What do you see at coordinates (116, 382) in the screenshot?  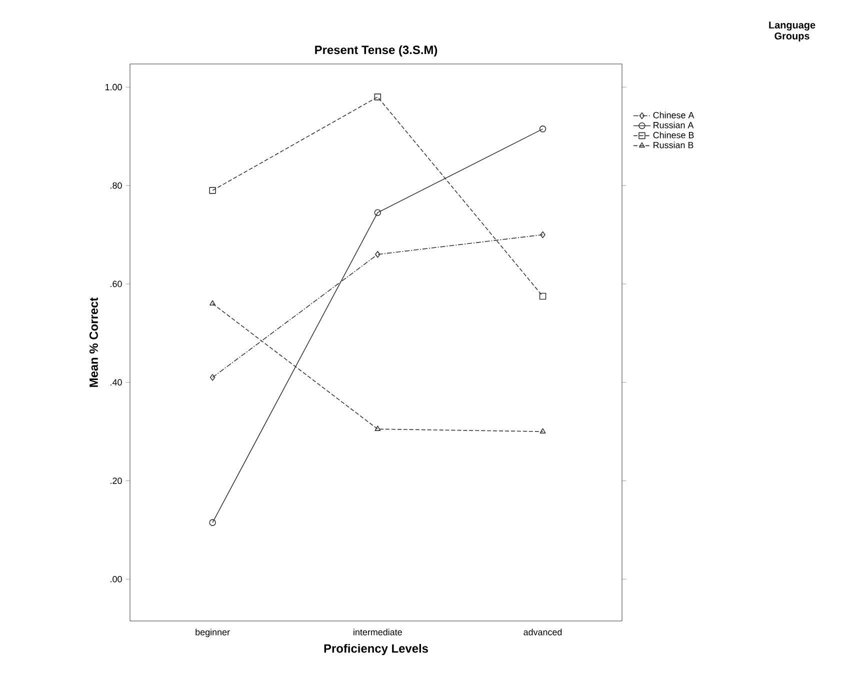 I see `y-tick-label: .40` at bounding box center [116, 382].